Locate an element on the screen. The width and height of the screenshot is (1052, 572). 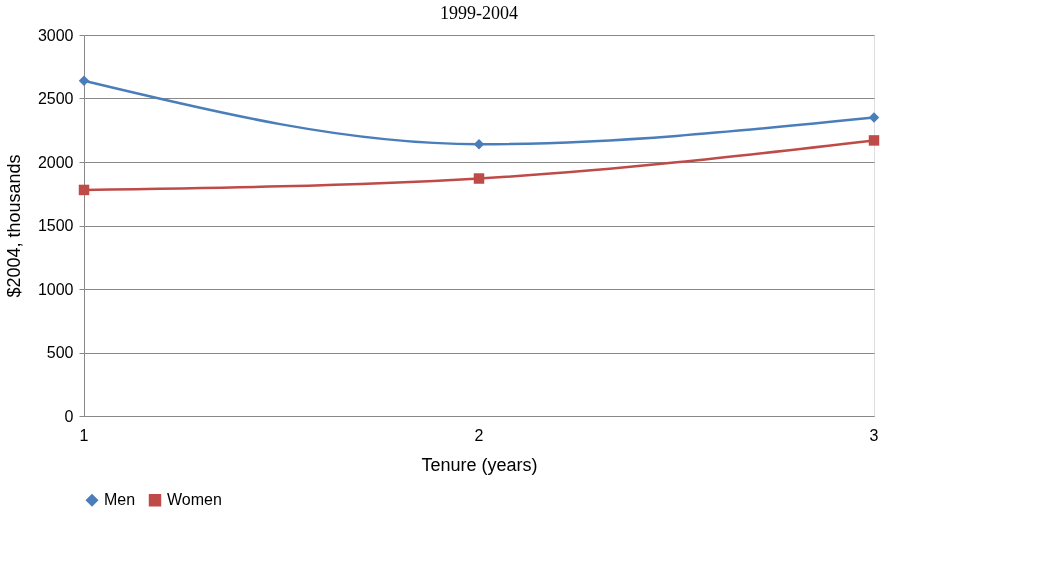
x-tick-label: 1 is located at coordinates (84, 435).